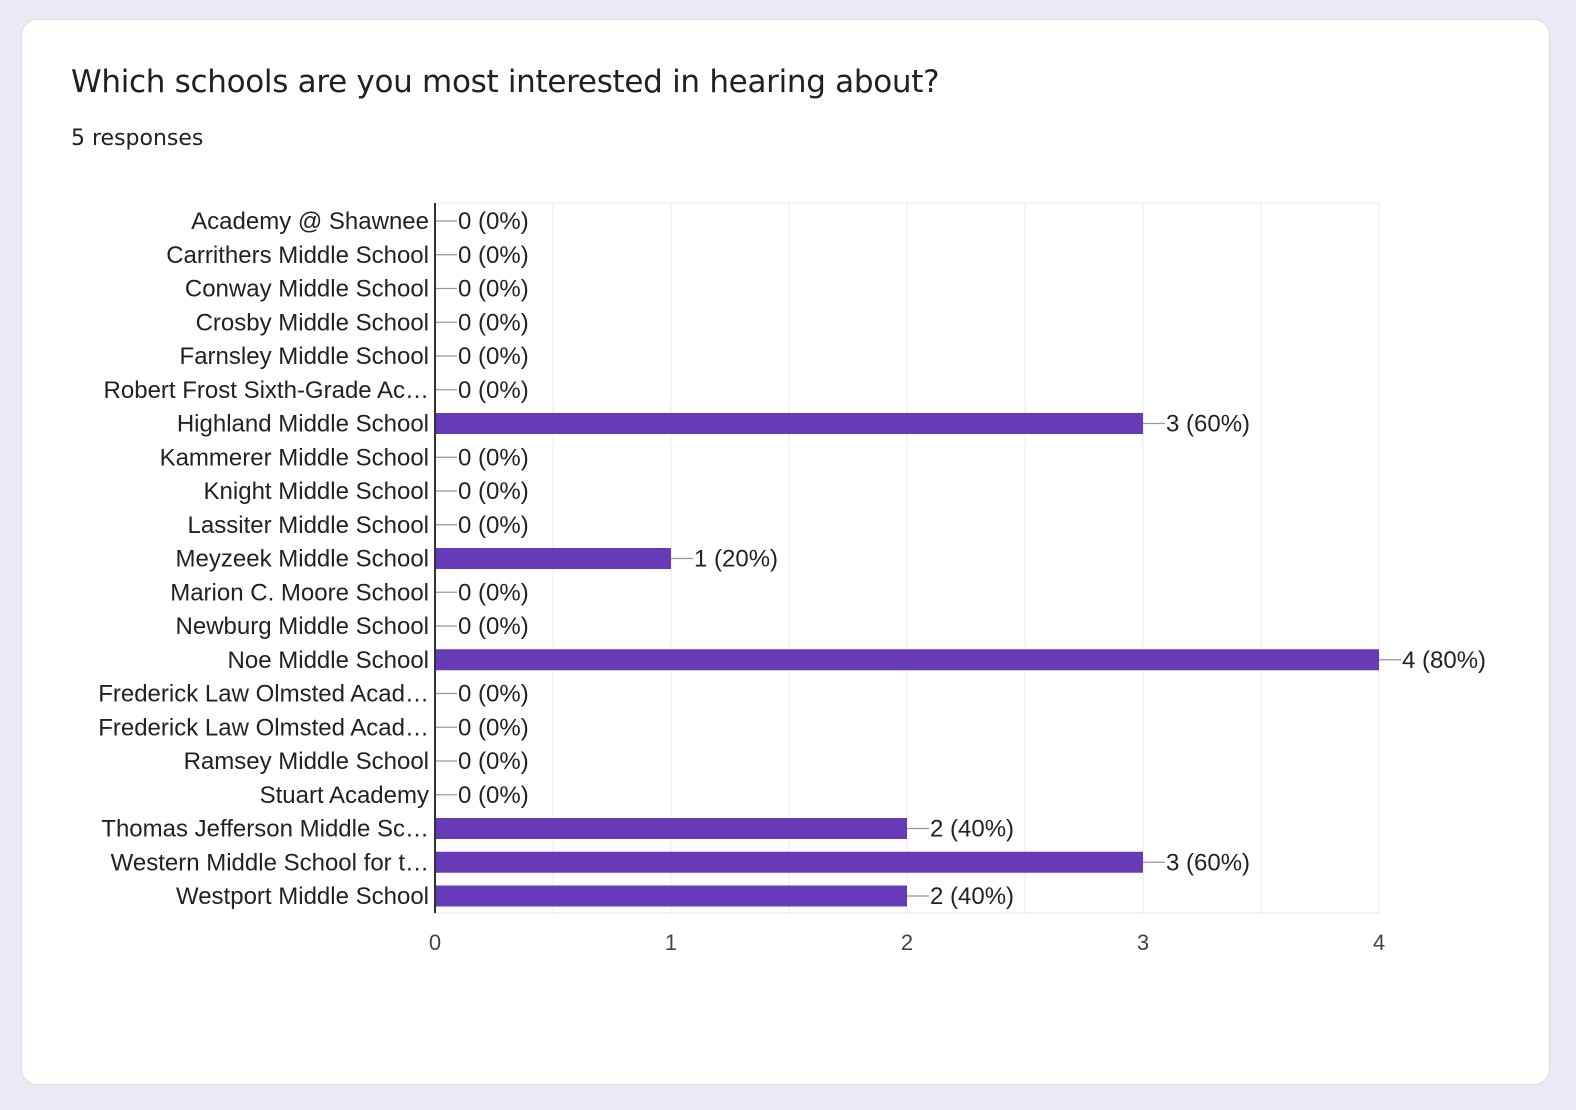 Image resolution: width=1576 pixels, height=1110 pixels. Describe the element at coordinates (308, 525) in the screenshot. I see `category-label: Lassiter Middle School` at that location.